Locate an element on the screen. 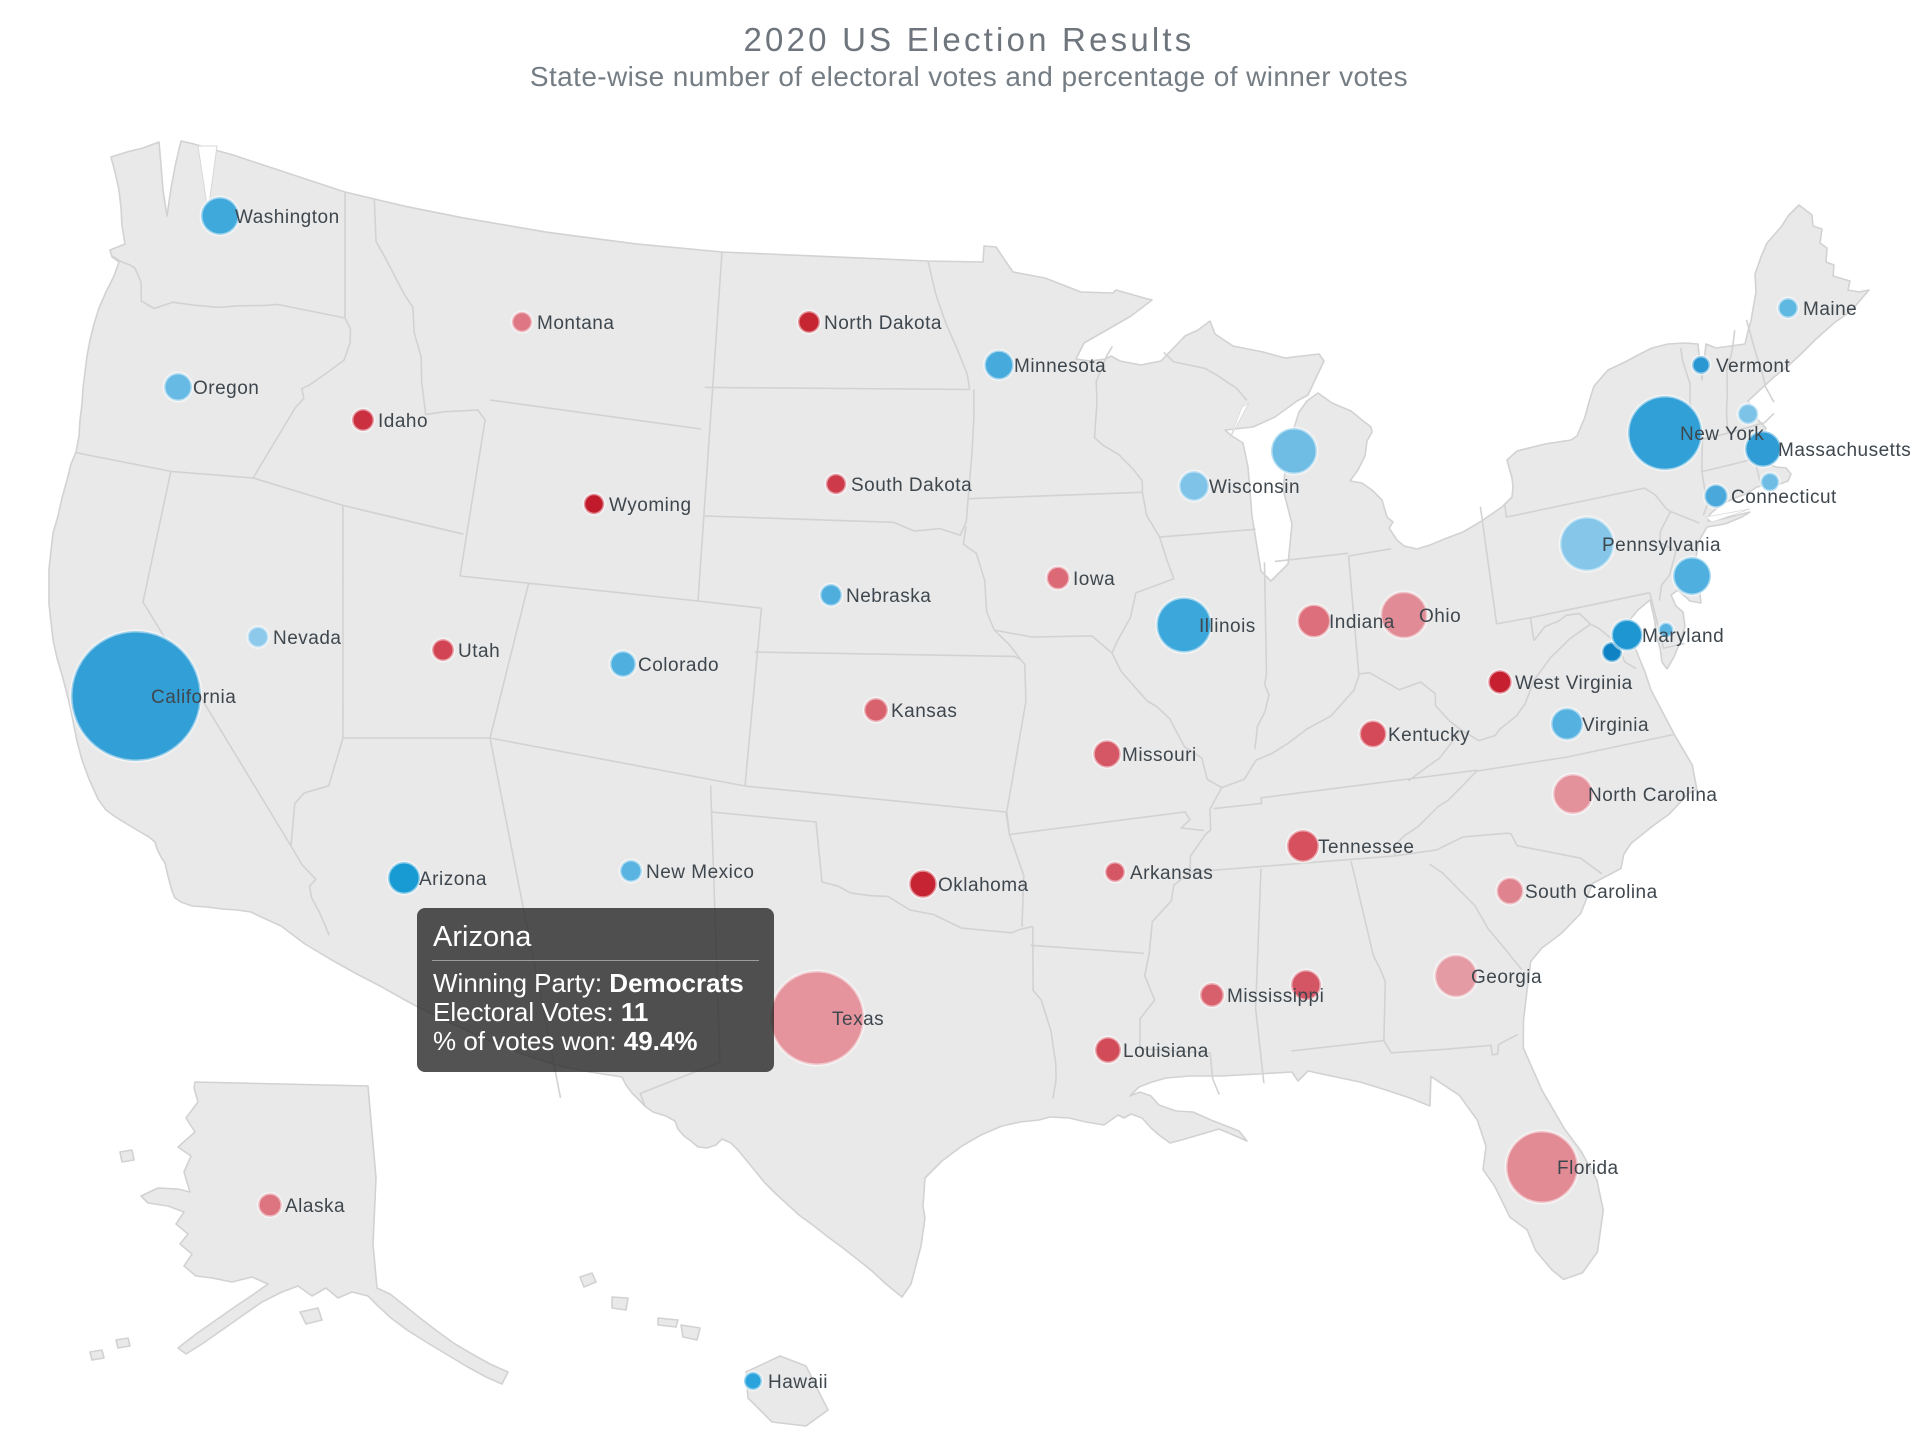 The height and width of the screenshot is (1440, 1920). svg-text: Alaska is located at coordinates (315, 1206).